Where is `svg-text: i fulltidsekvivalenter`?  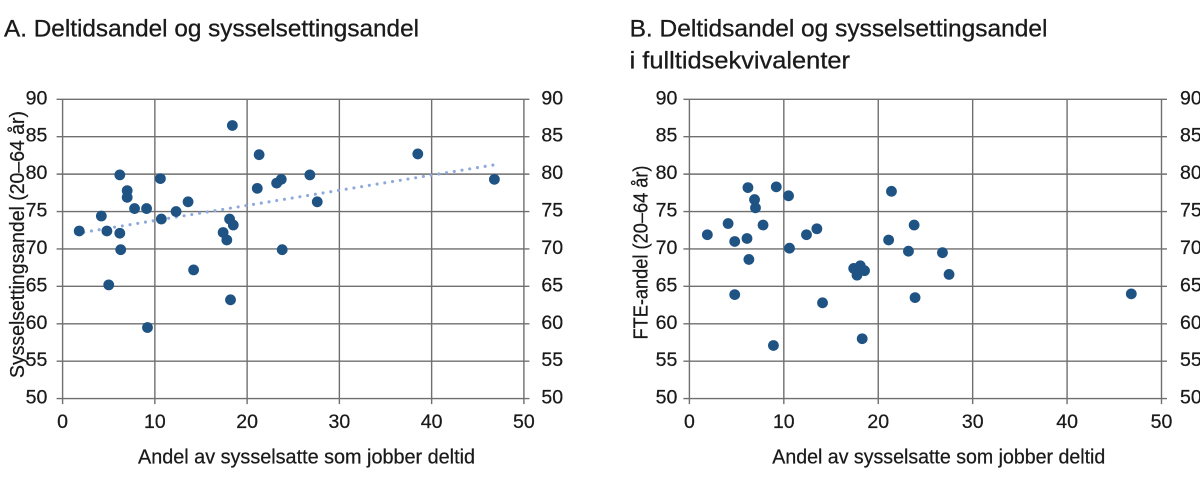
svg-text: i fulltidsekvivalenter is located at coordinates (740, 61).